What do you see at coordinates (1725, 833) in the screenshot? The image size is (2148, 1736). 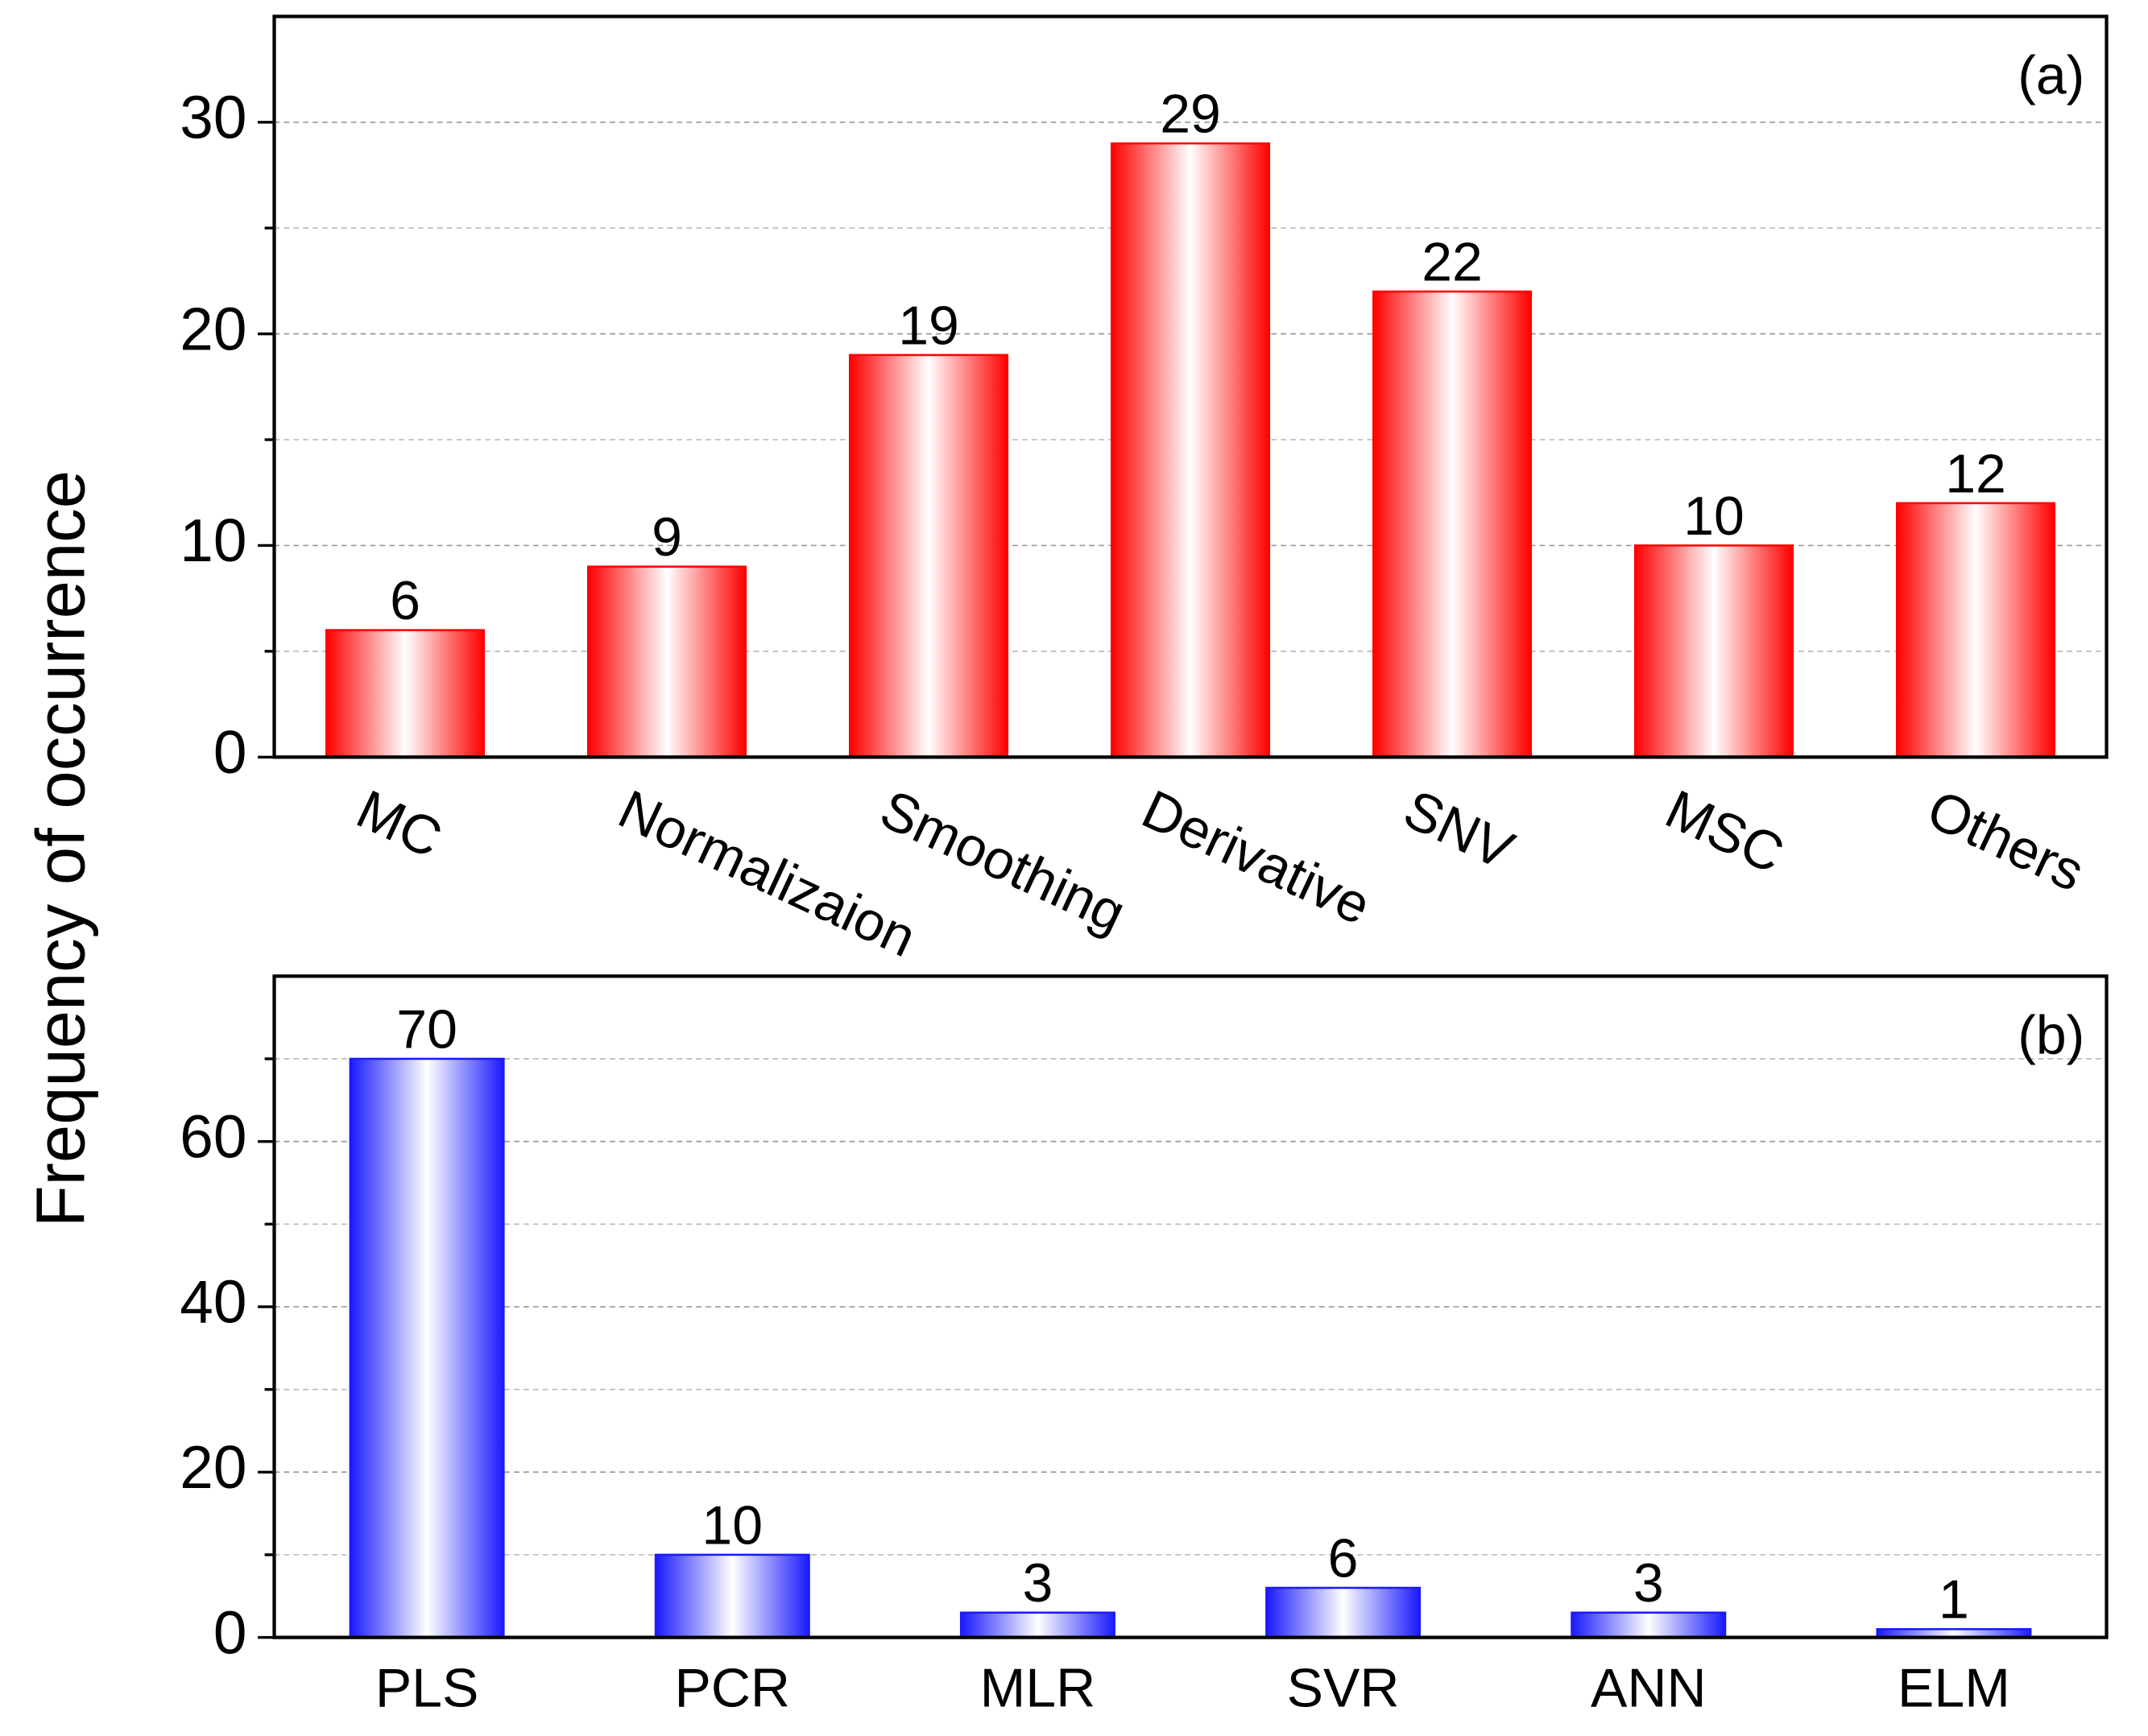 I see `x-tick-label: MSC` at bounding box center [1725, 833].